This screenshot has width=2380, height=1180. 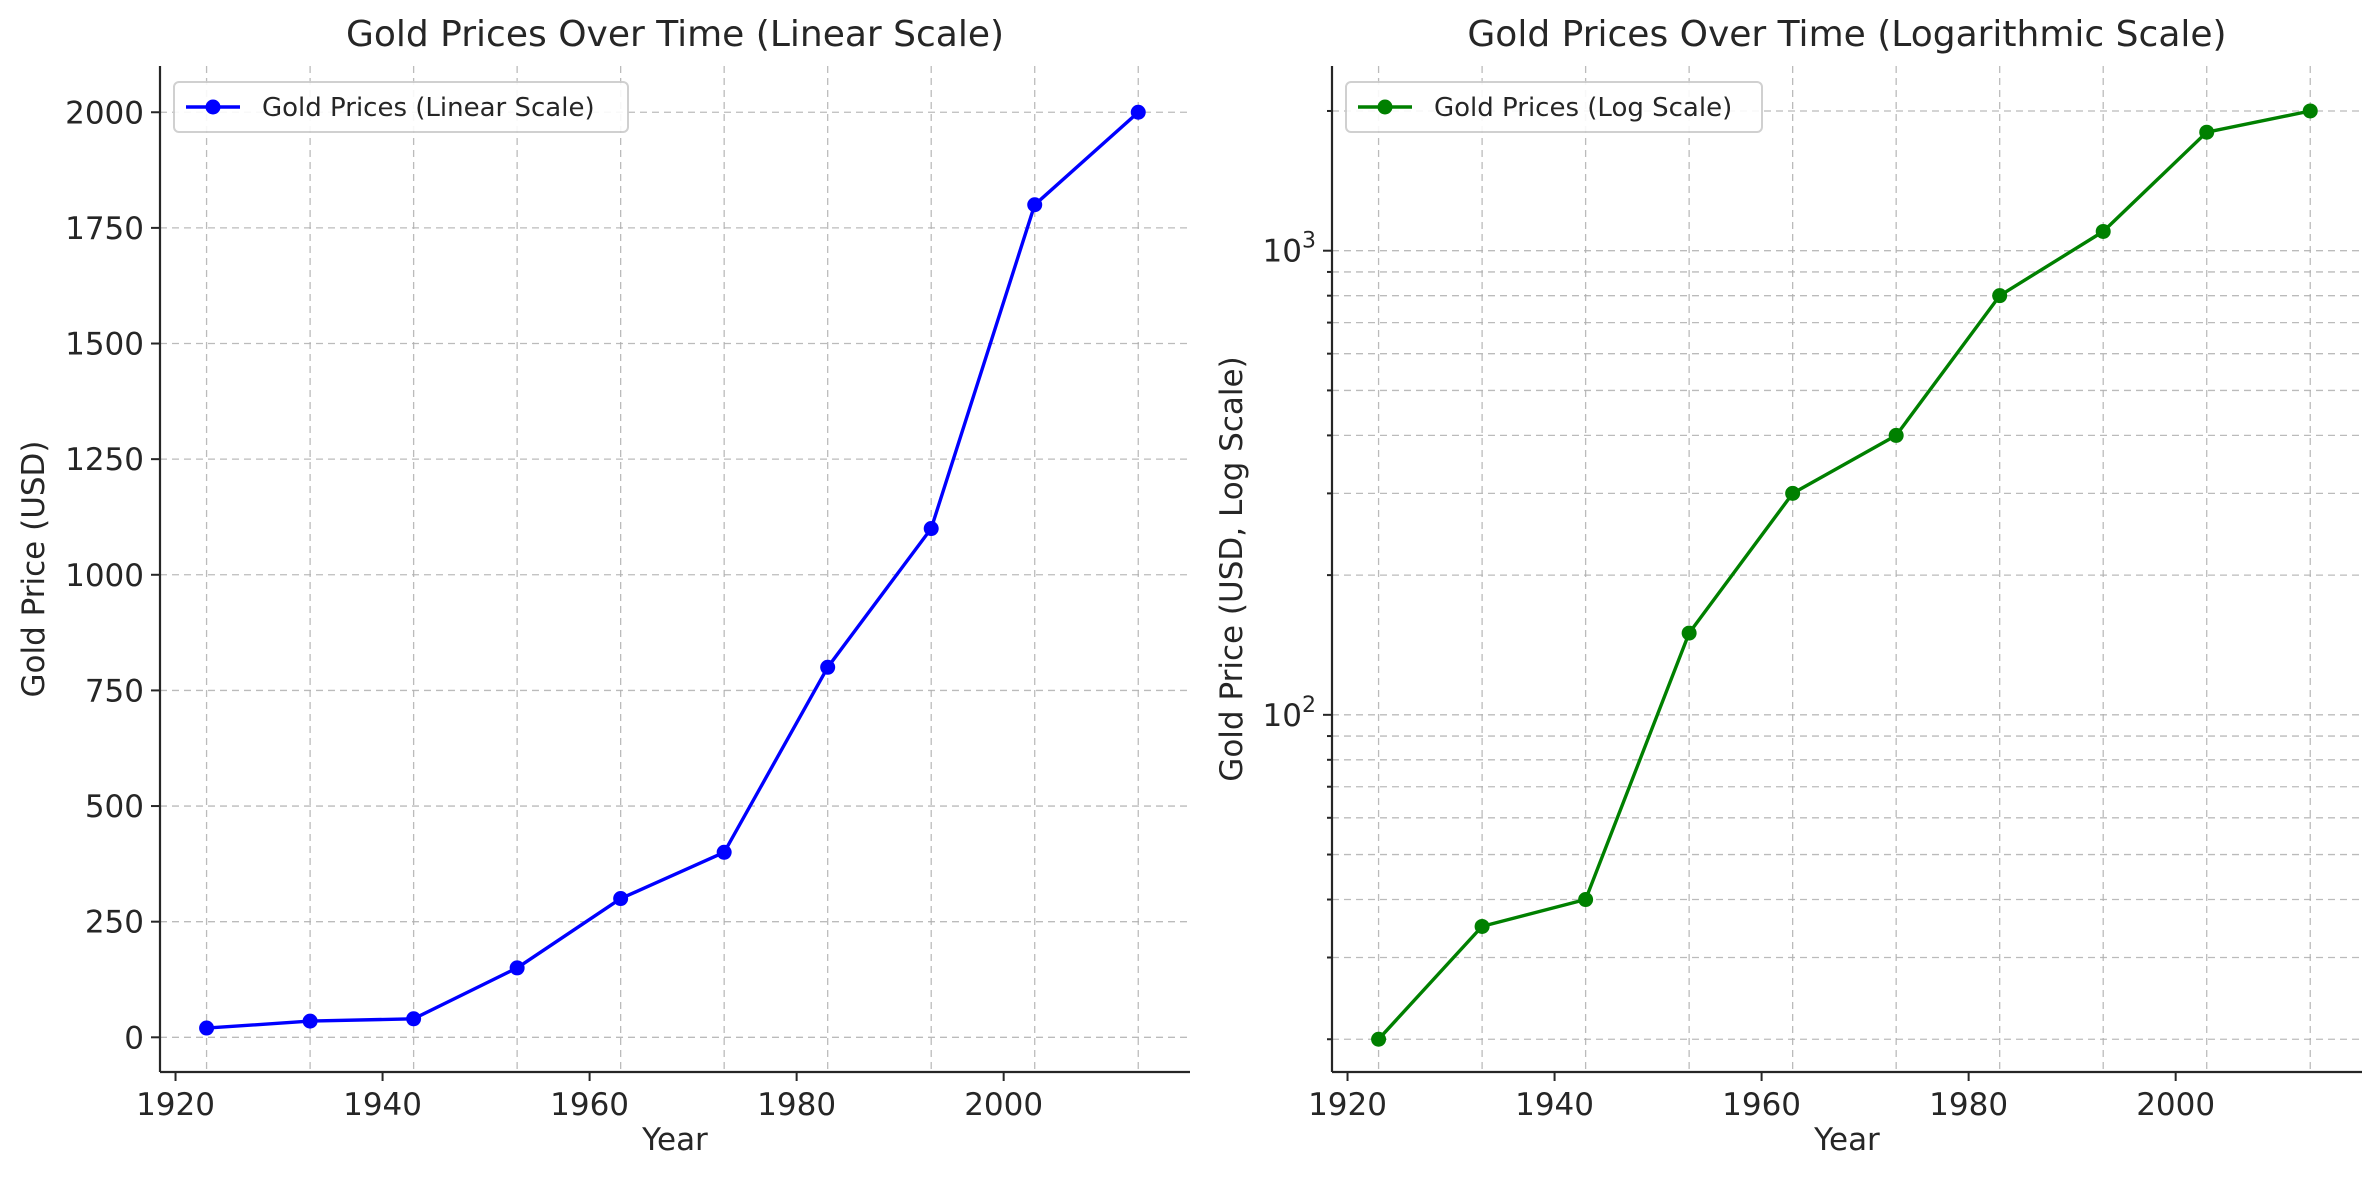 What do you see at coordinates (114, 923) in the screenshot?
I see `y-tick-label: 250` at bounding box center [114, 923].